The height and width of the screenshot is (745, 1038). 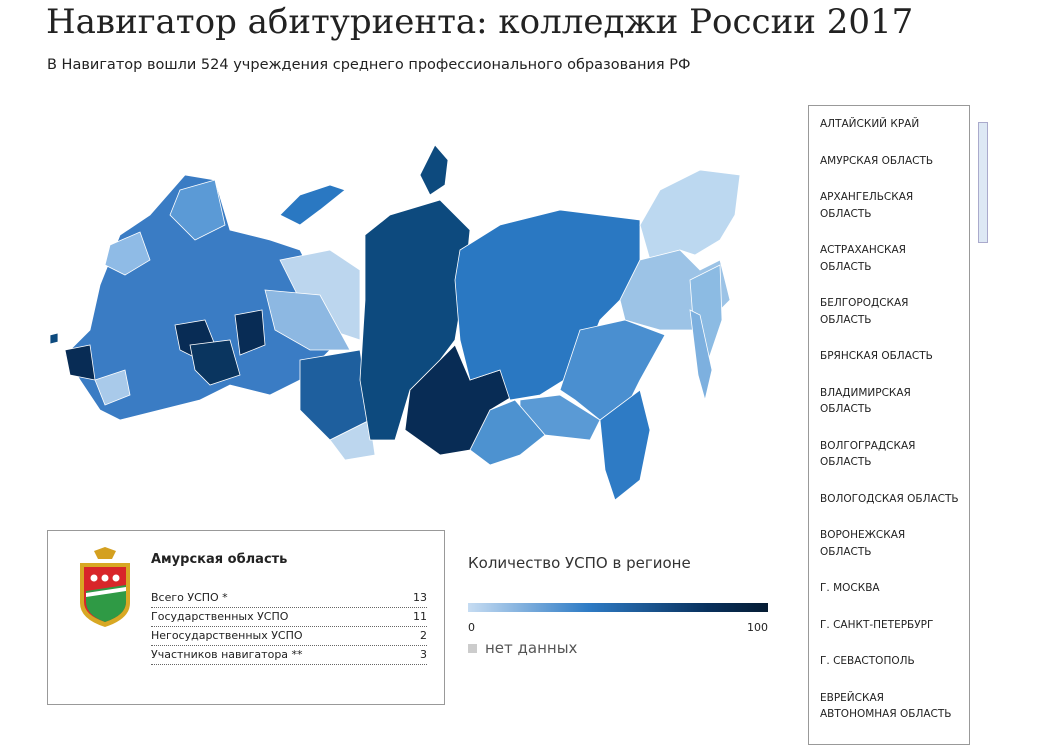 What do you see at coordinates (289, 599) in the screenshot?
I see `stat-row: Всего УСПО * 13` at bounding box center [289, 599].